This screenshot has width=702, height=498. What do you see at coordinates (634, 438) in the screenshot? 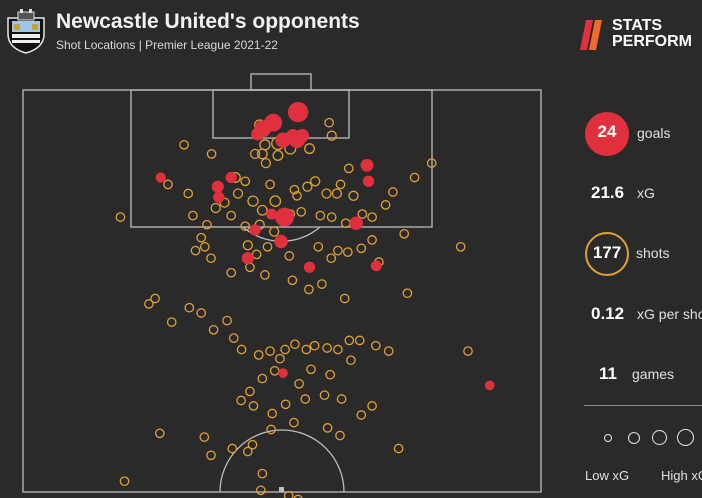
I see `legend-circle-sm` at bounding box center [634, 438].